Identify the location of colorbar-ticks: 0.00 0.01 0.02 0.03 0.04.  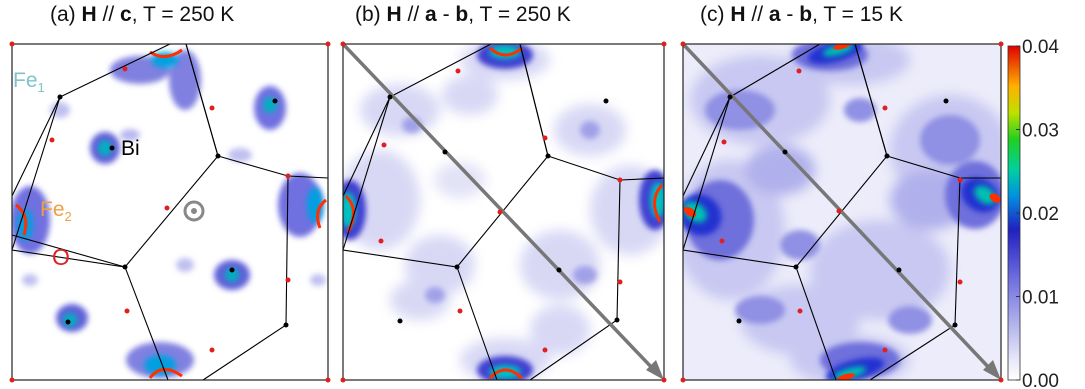
(1037, 213).